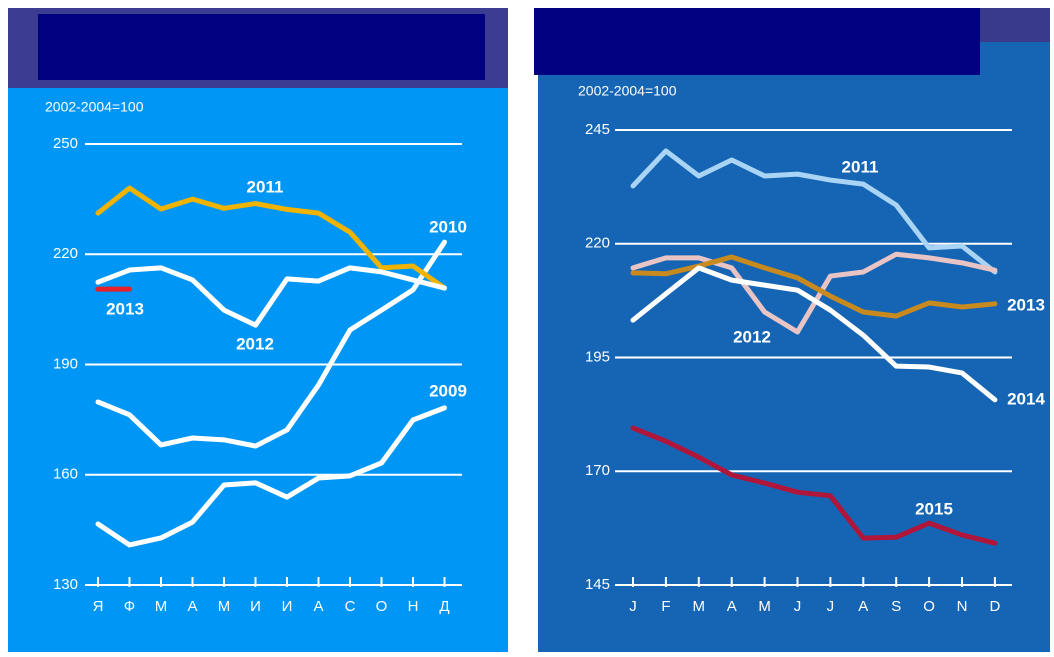 The width and height of the screenshot is (1054, 657). Describe the element at coordinates (98, 606) in the screenshot. I see `x-tick-label: Я` at that location.